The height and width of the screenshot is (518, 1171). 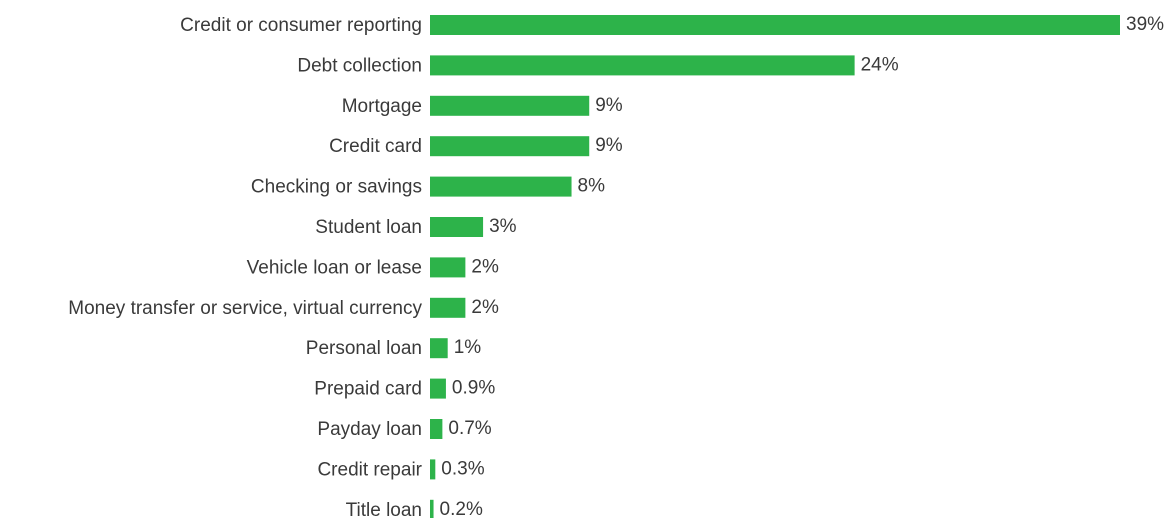 I want to click on category-label: Credit repair, so click(x=369, y=469).